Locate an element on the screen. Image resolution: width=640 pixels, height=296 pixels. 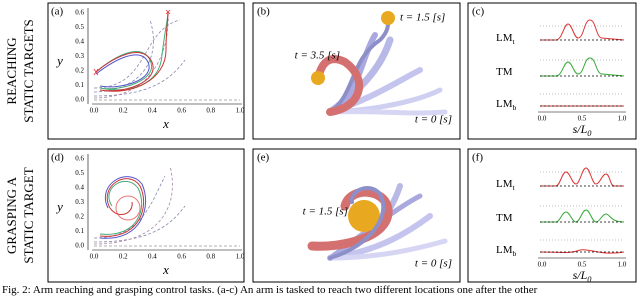
row-label: STATIC TARGETS is located at coordinates (28, 71).